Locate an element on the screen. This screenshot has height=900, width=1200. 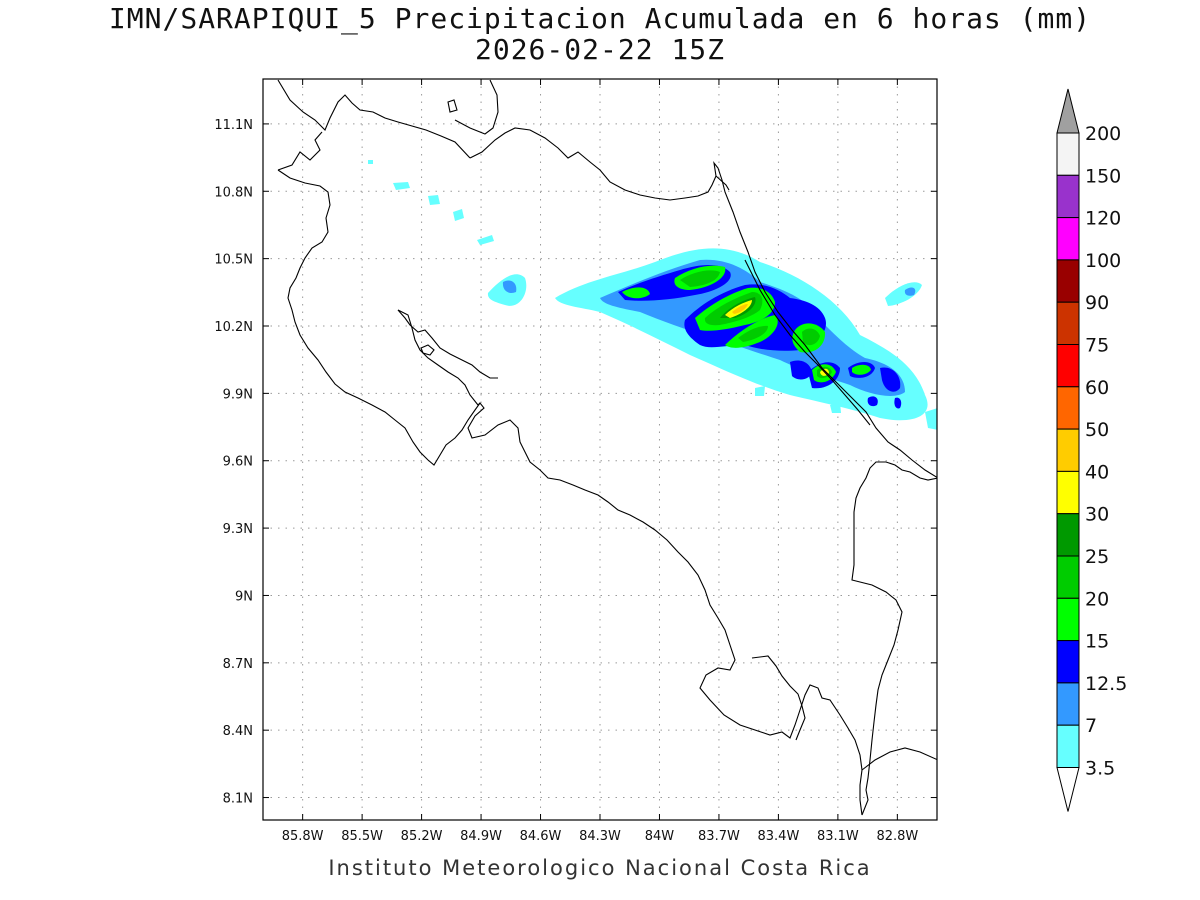
lon-tick-label: 84W is located at coordinates (660, 836).